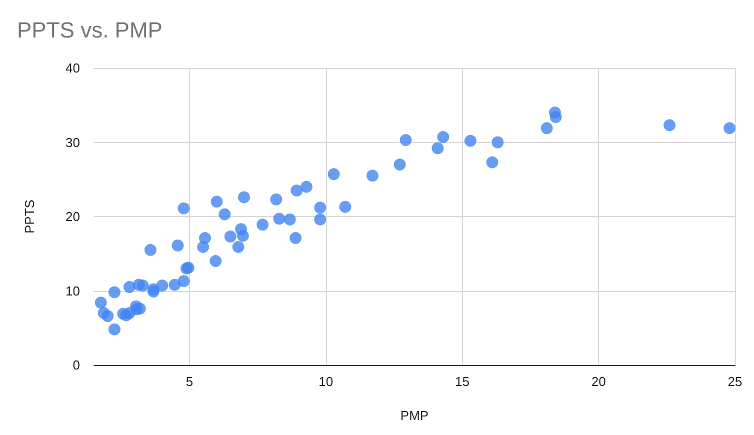 The image size is (754, 435). I want to click on y-tick-label: 30, so click(73, 142).